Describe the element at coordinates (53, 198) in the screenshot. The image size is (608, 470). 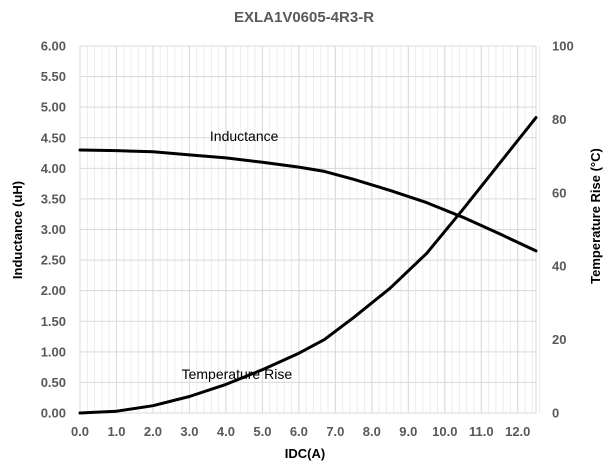
I see `y-left-tick-label: 3.50` at that location.